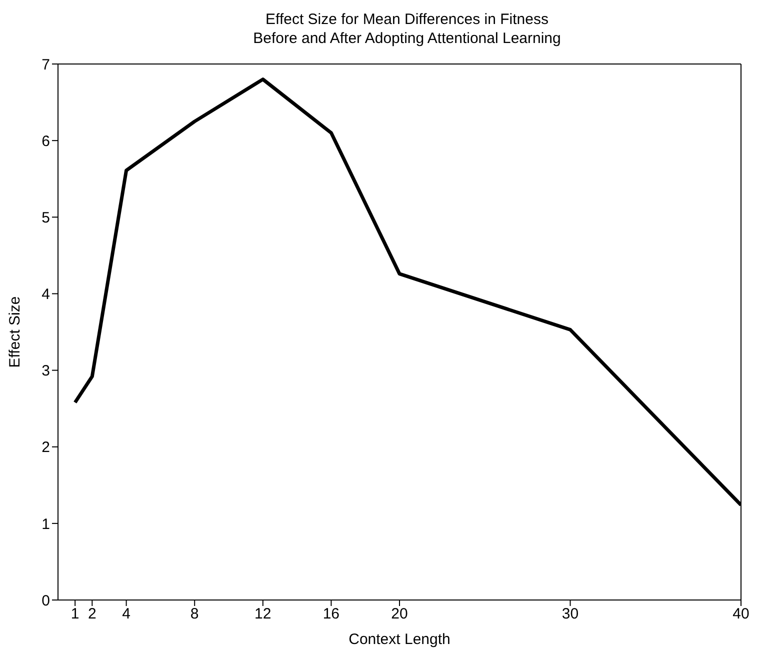 Image resolution: width=764 pixels, height=662 pixels. What do you see at coordinates (75, 614) in the screenshot?
I see `x-tick-label: 1` at bounding box center [75, 614].